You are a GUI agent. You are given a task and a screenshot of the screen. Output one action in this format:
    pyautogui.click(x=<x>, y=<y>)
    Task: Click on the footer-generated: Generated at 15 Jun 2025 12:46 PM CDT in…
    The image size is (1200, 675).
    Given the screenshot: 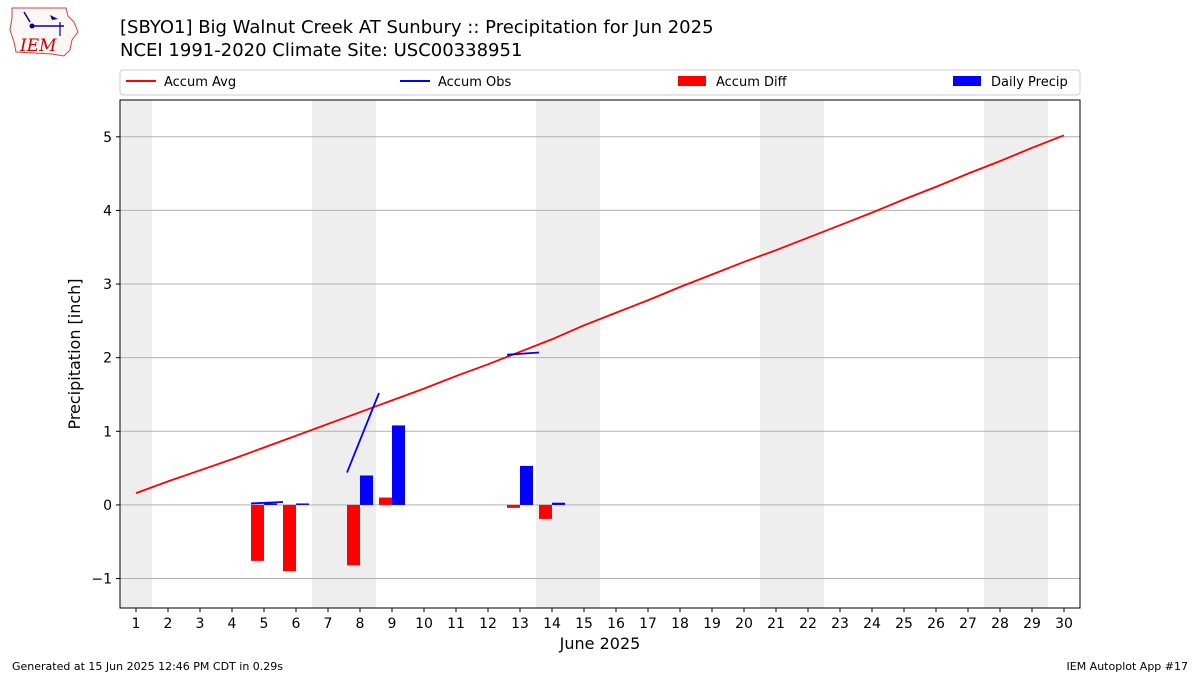 What is the action you would take?
    pyautogui.click(x=148, y=666)
    